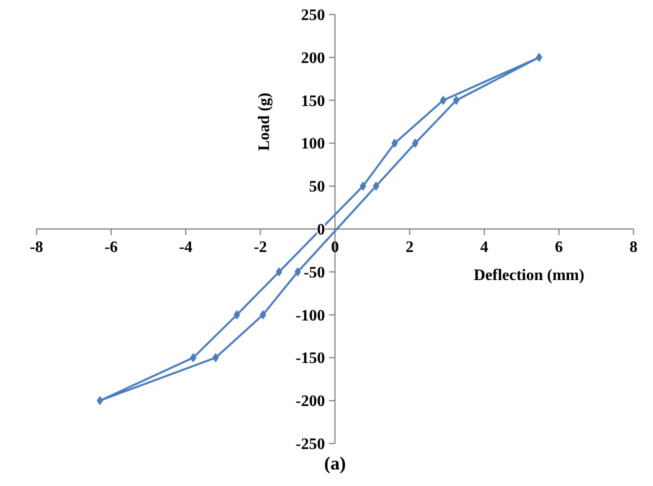 The height and width of the screenshot is (486, 653). What do you see at coordinates (261, 247) in the screenshot?
I see `x-tick-label: -2` at bounding box center [261, 247].